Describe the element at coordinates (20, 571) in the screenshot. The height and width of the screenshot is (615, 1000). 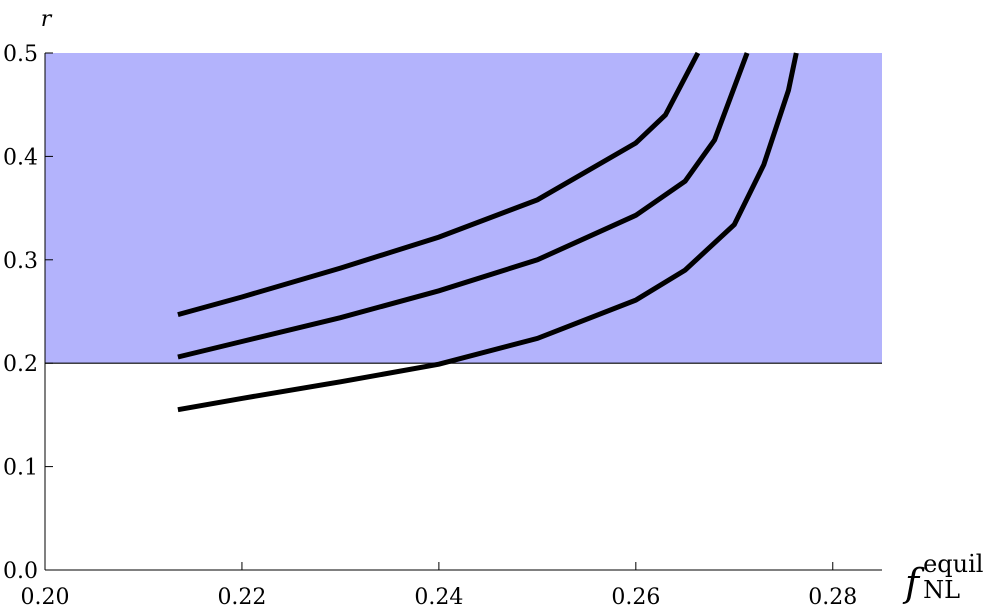
I see `y-tick-label: 0.0` at that location.